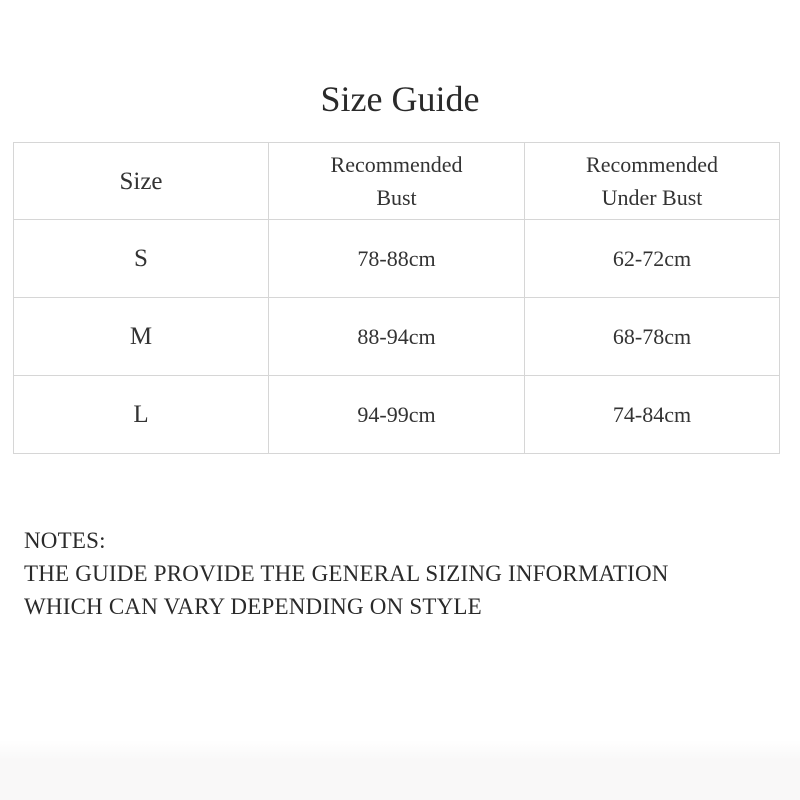 The width and height of the screenshot is (800, 800). I want to click on table-row: M 88-94cm 68-78cm, so click(396, 336).